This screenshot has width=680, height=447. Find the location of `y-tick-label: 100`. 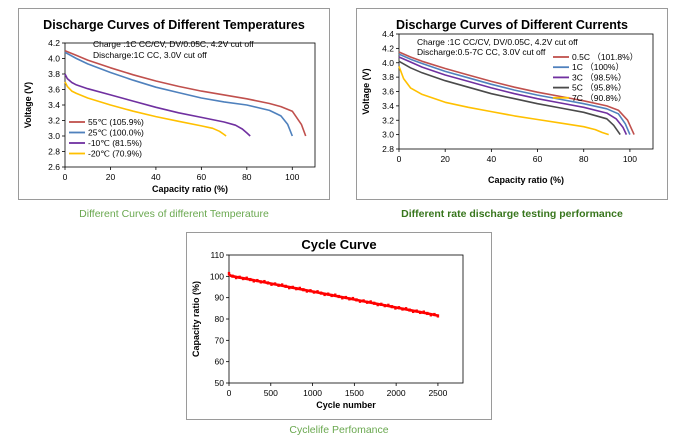

y-tick-label: 100 is located at coordinates (217, 276).